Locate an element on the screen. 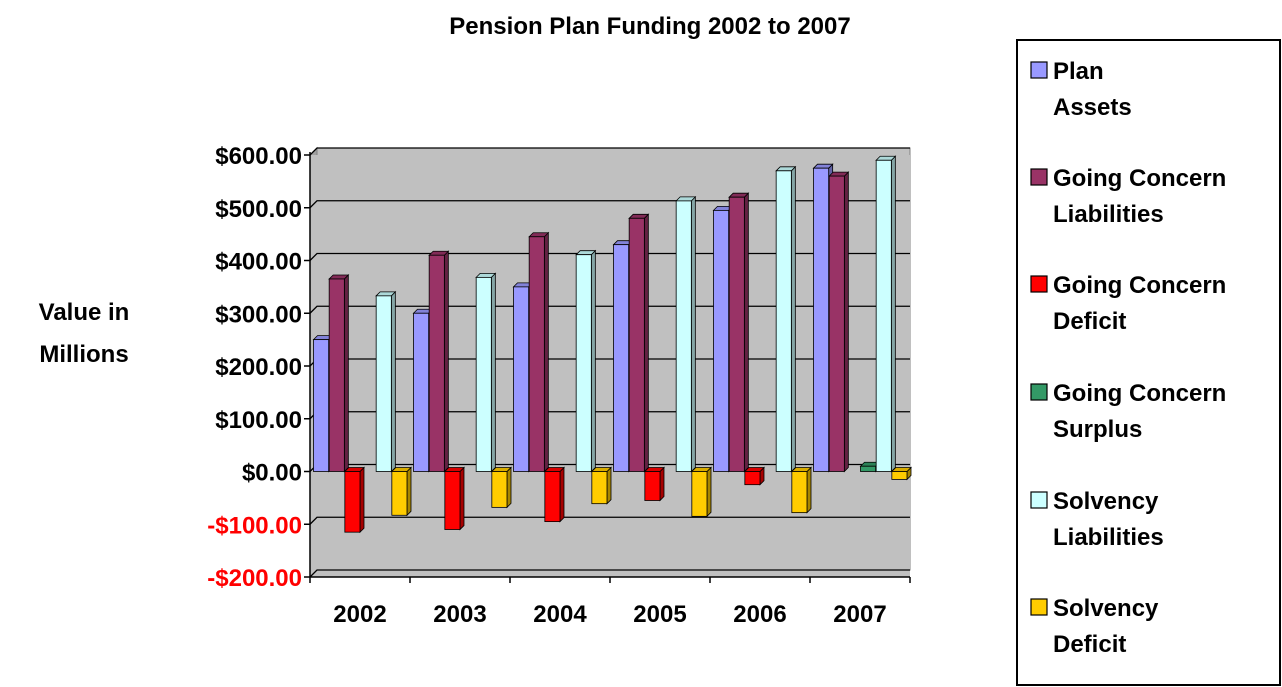 This screenshot has height=687, width=1282. x-tick-label: 2005 is located at coordinates (659, 614).